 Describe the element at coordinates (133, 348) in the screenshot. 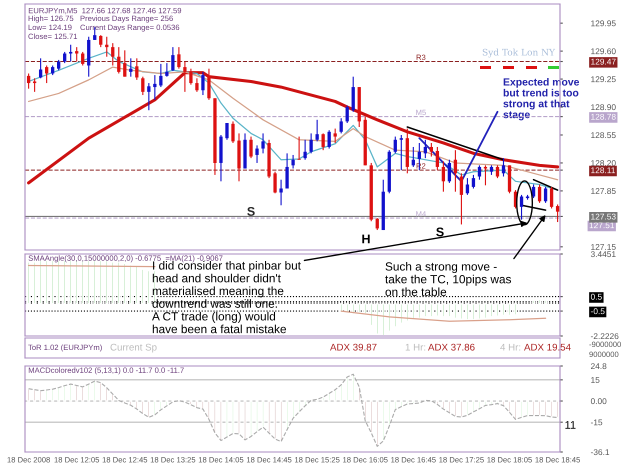

I see `text: Current Sp` at that location.